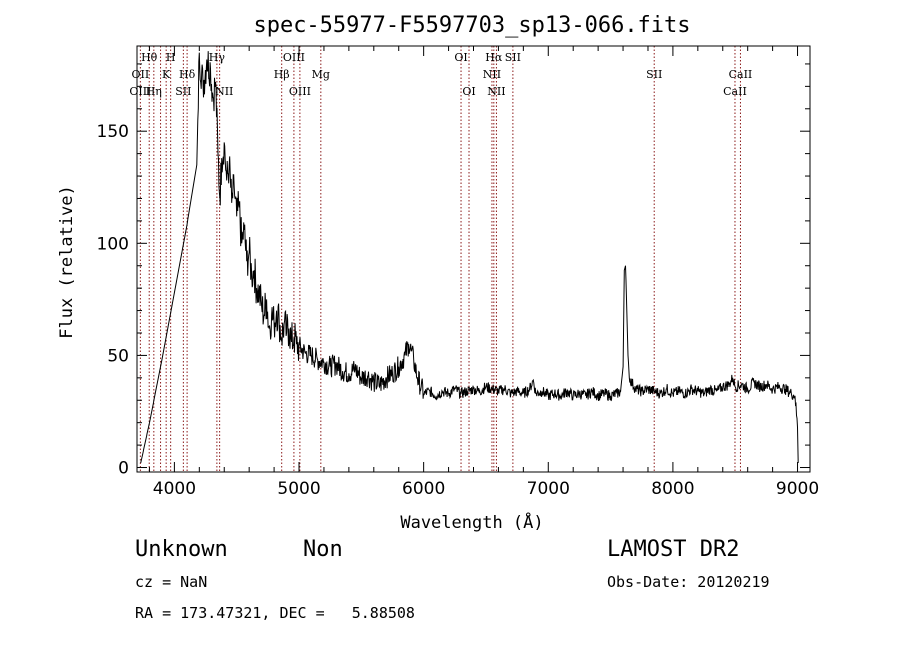 The height and width of the screenshot is (649, 900). I want to click on emission-line-label: Hη, so click(154, 91).